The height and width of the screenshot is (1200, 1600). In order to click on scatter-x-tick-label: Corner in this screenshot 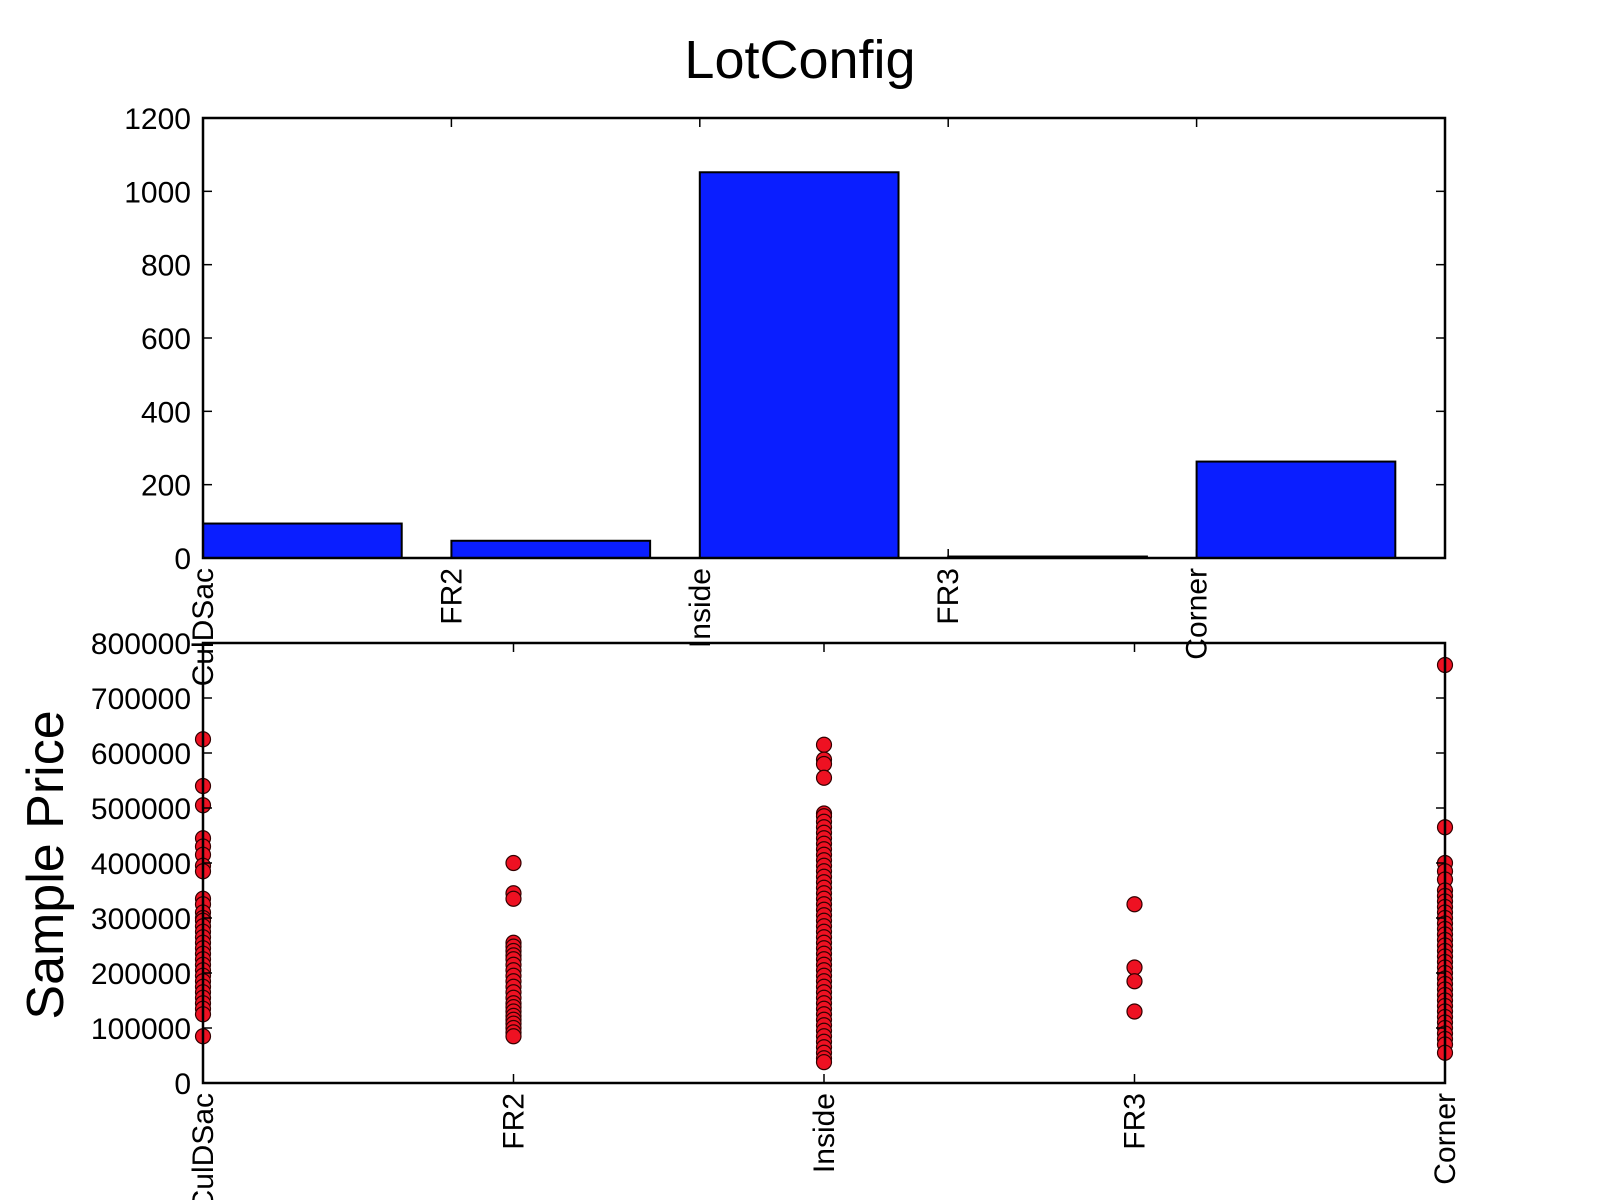, I will do `click(1445, 1139)`.